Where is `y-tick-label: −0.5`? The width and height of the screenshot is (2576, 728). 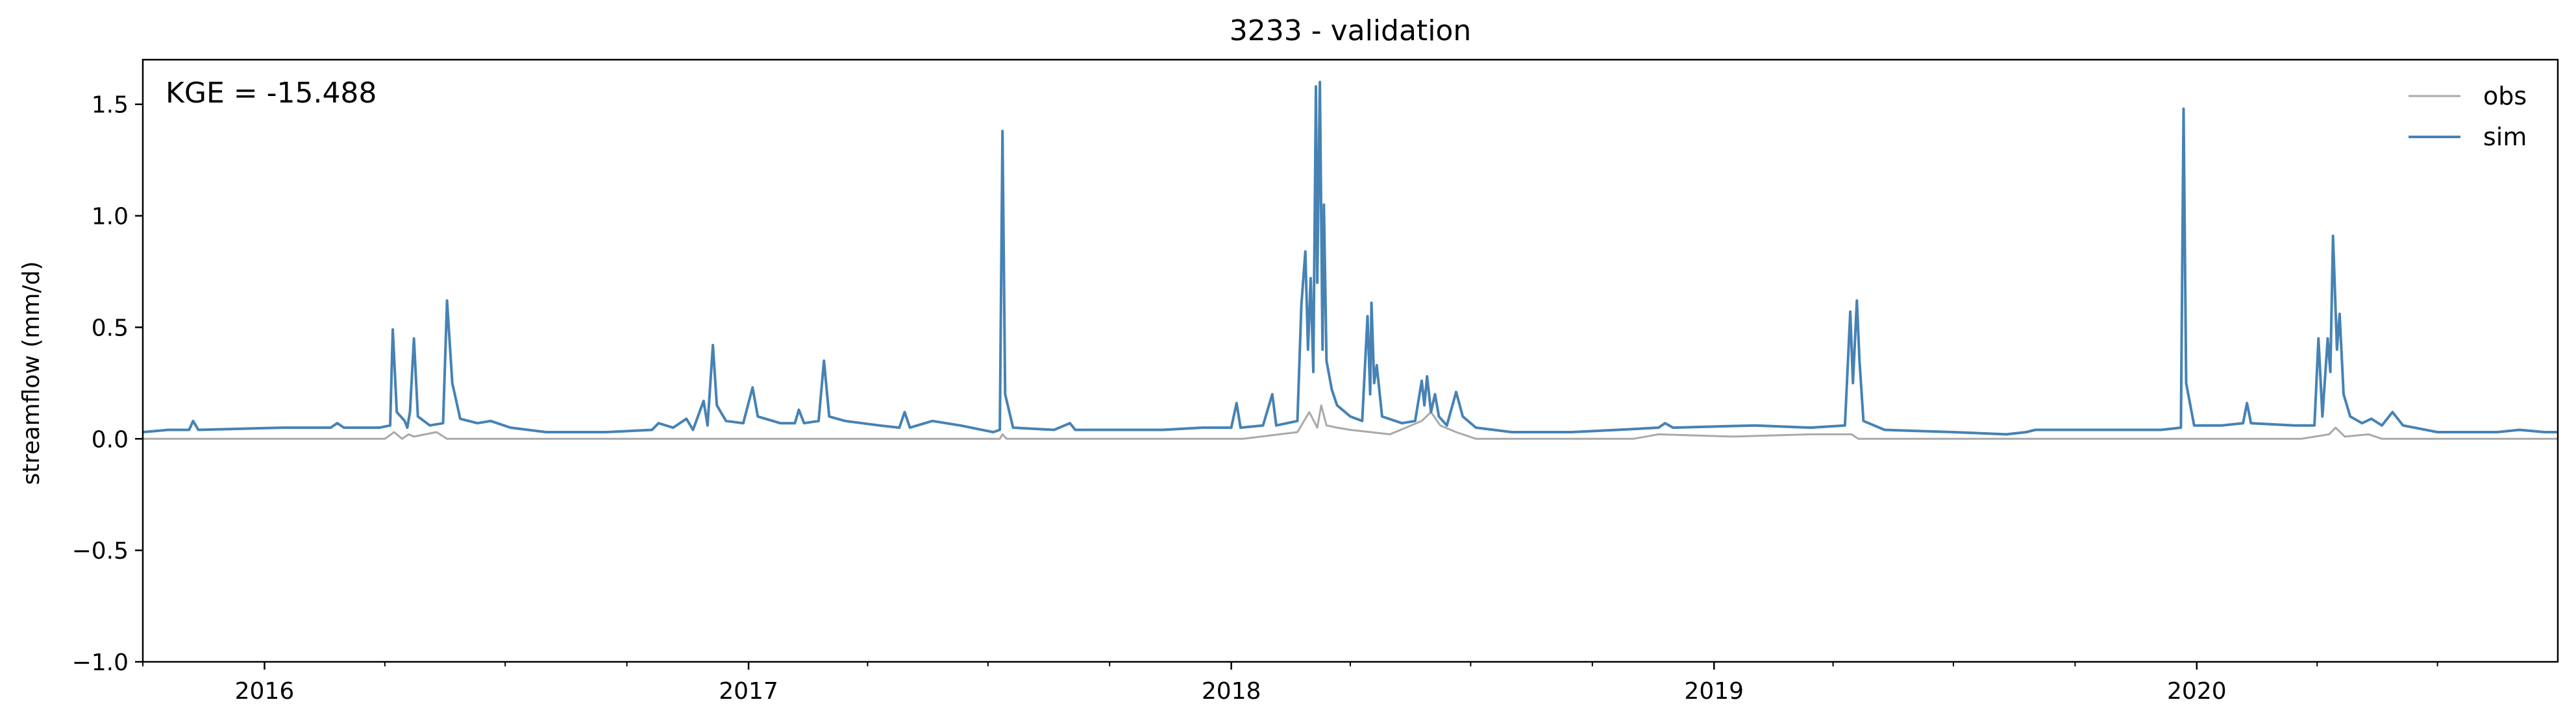 y-tick-label: −0.5 is located at coordinates (100, 551).